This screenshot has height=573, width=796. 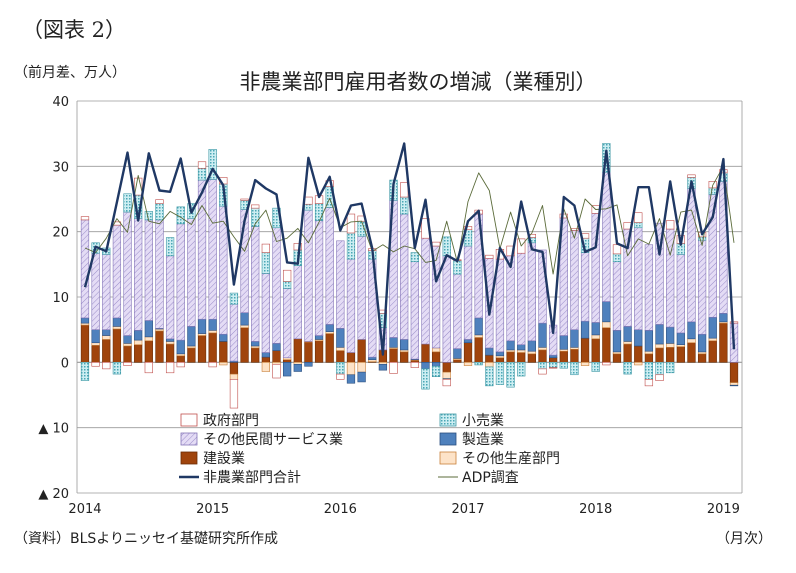 What do you see at coordinates (84, 509) in the screenshot?
I see `x-tick-label: 2014` at bounding box center [84, 509].